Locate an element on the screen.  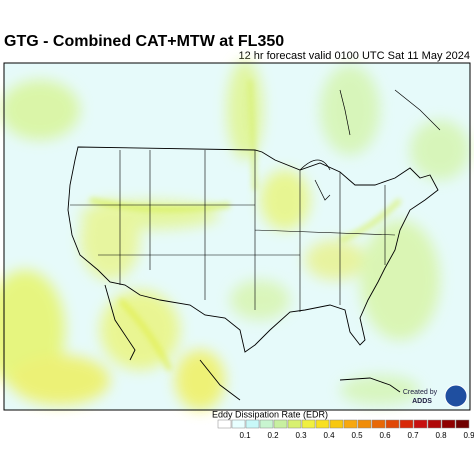
legend-tick-label: 0.9 is located at coordinates (468, 435).